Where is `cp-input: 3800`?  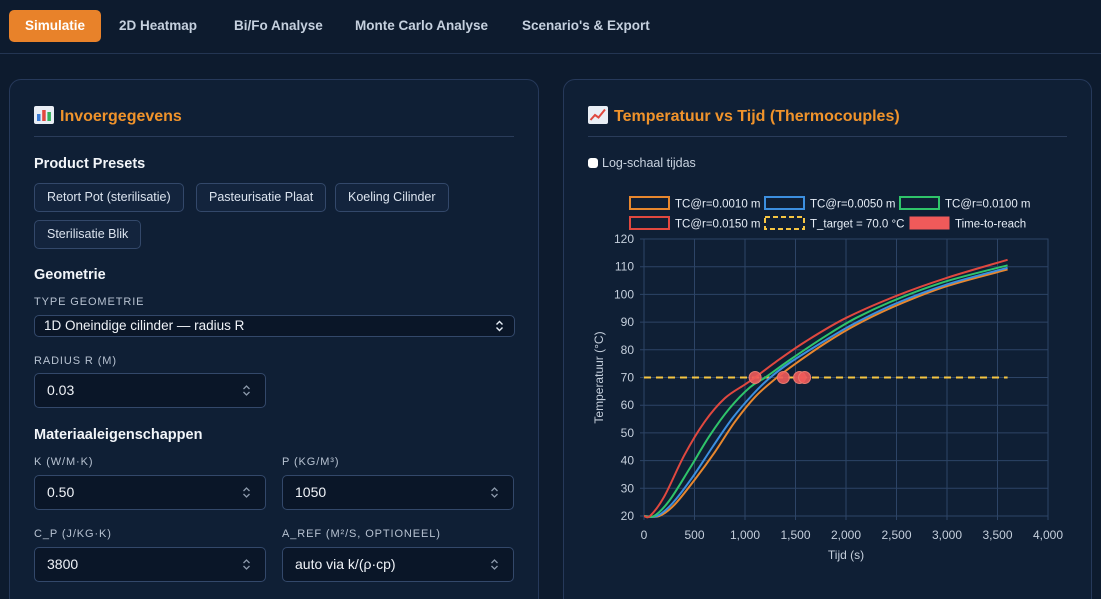
cp-input: 3800 is located at coordinates (150, 564).